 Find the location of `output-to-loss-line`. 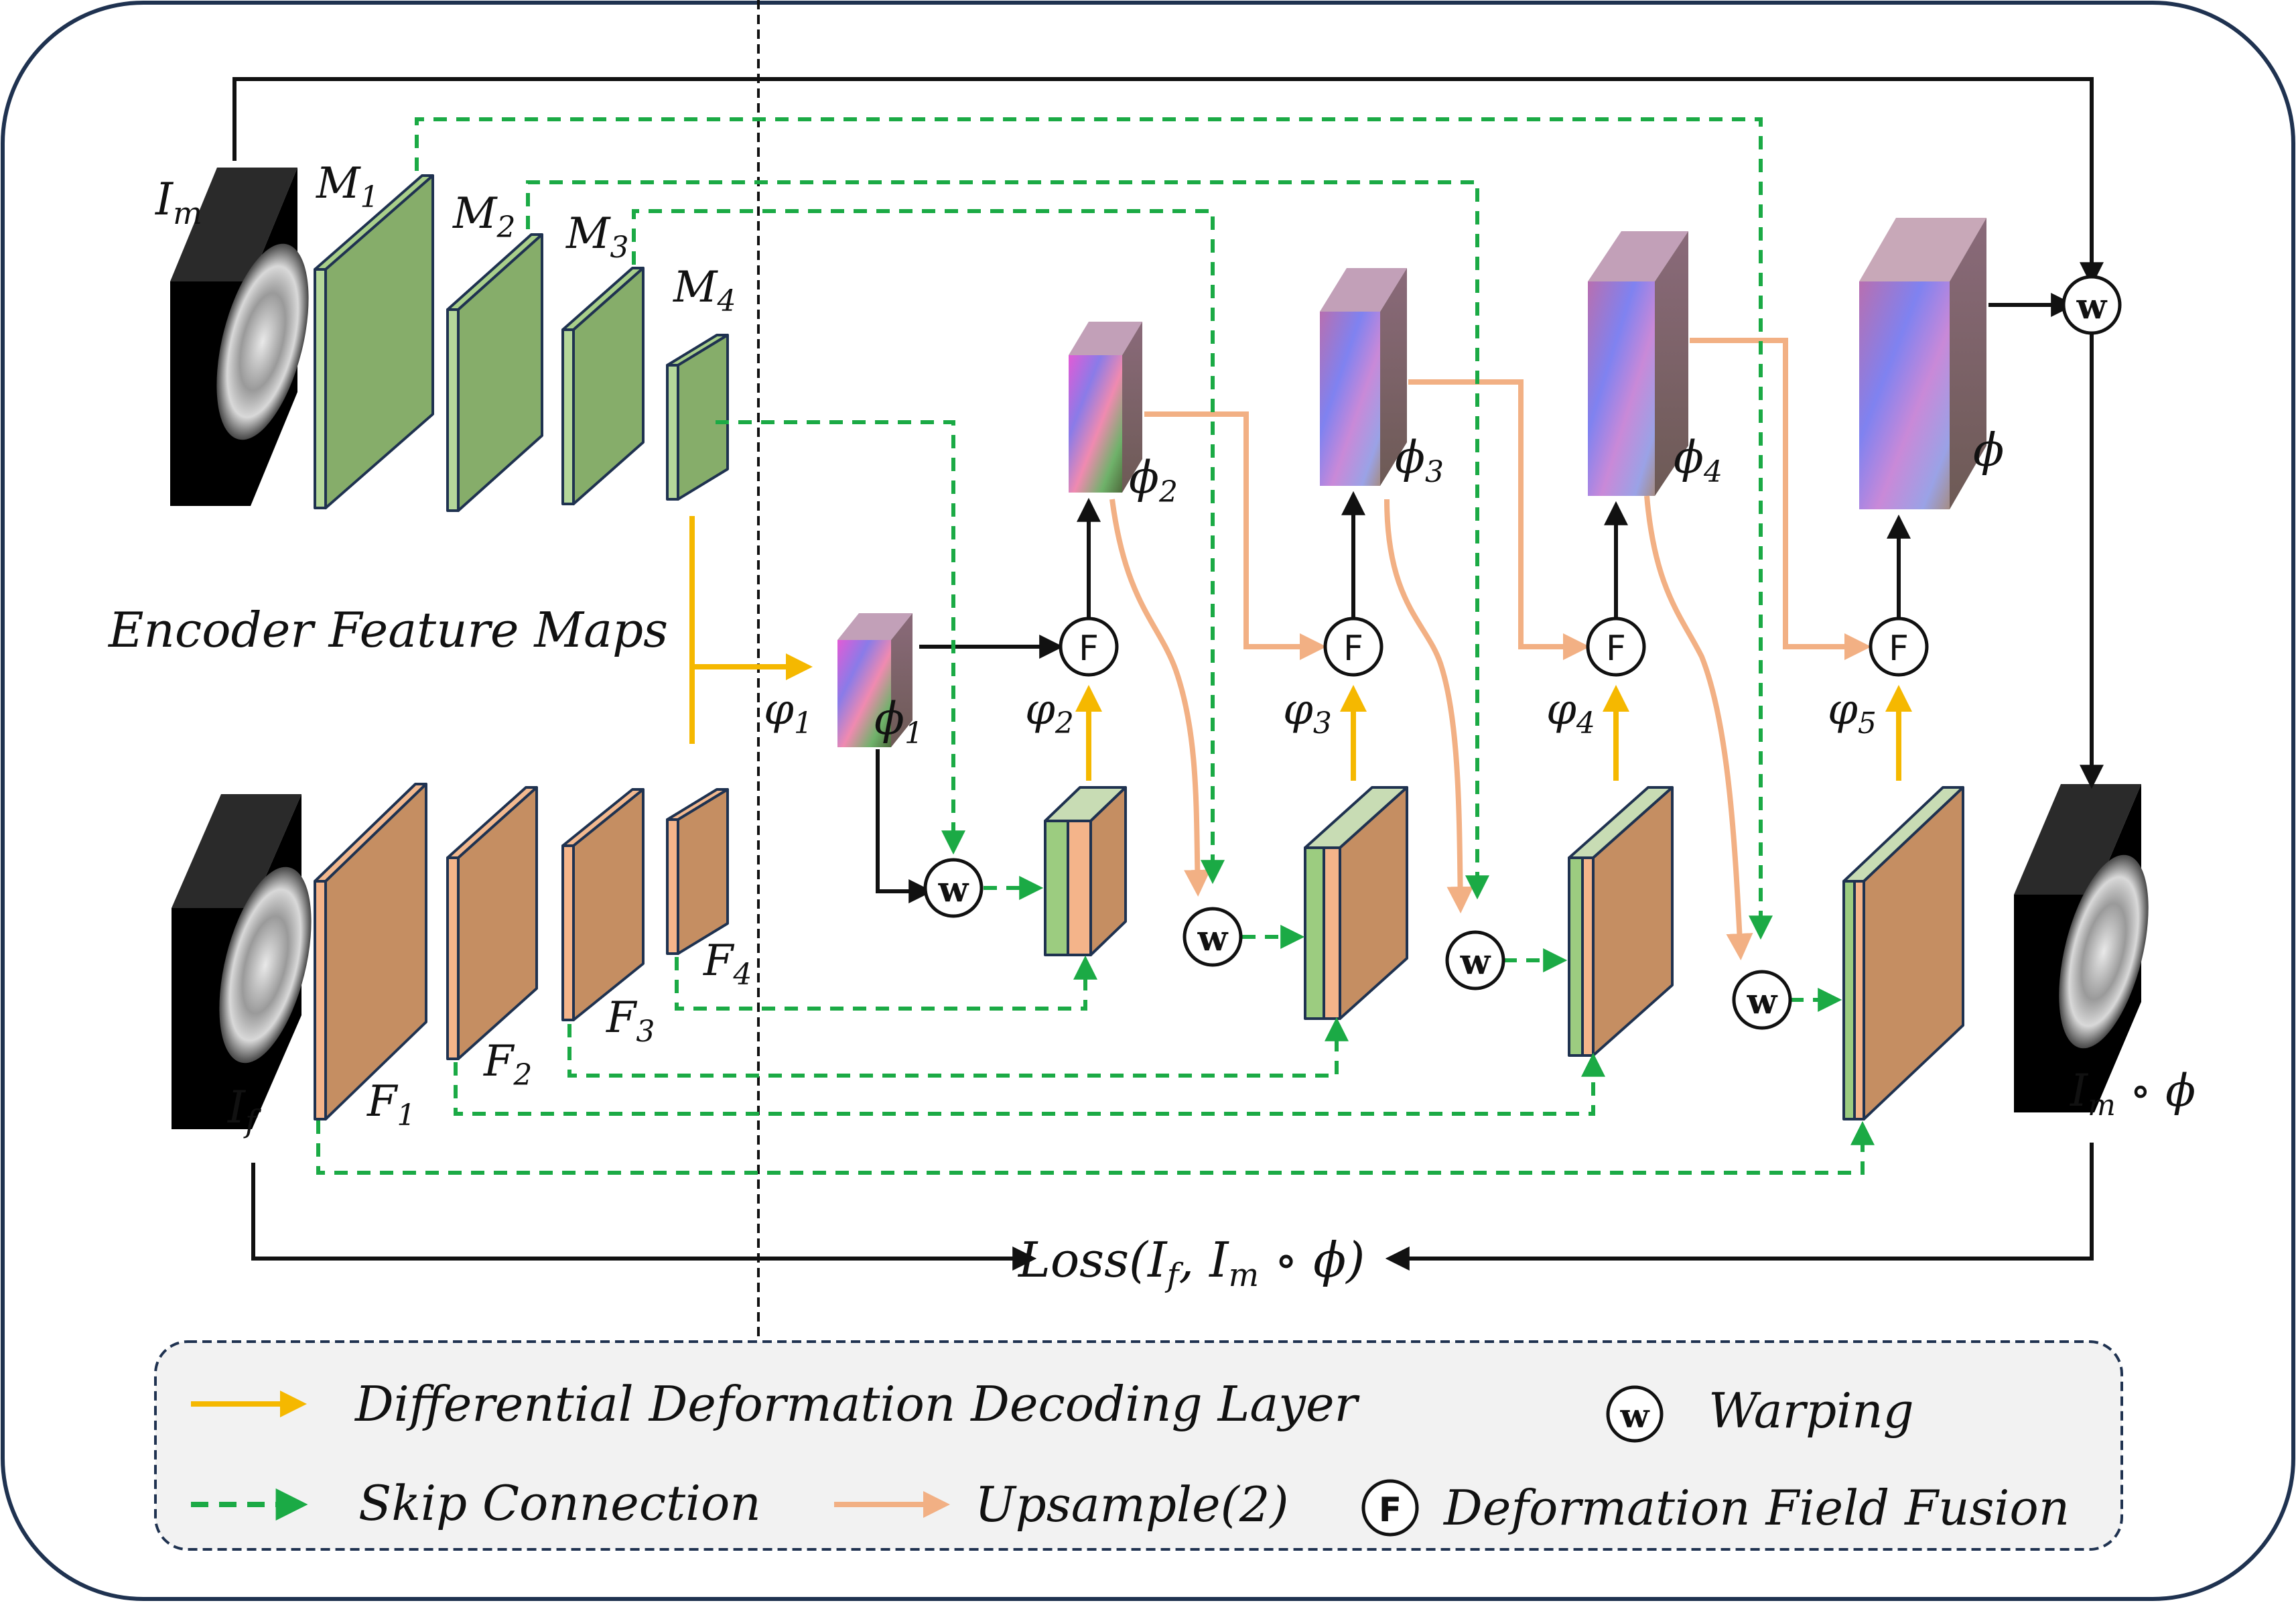

output-to-loss-line is located at coordinates (1739, 1207).